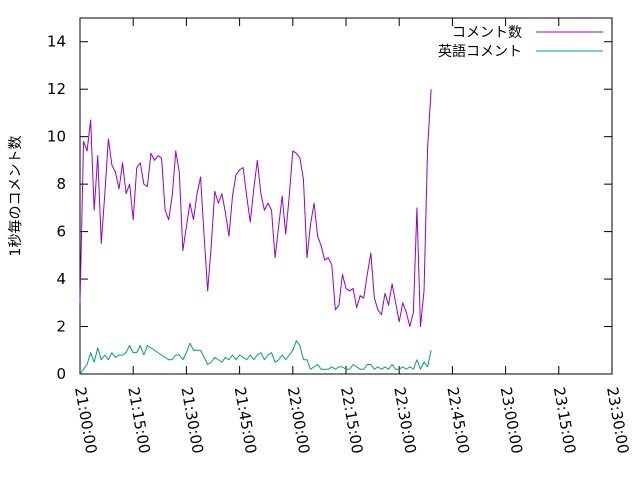 The height and width of the screenshot is (480, 640). Describe the element at coordinates (16, 196) in the screenshot. I see `y-axis-label: 1秒毎のコメント数` at that location.